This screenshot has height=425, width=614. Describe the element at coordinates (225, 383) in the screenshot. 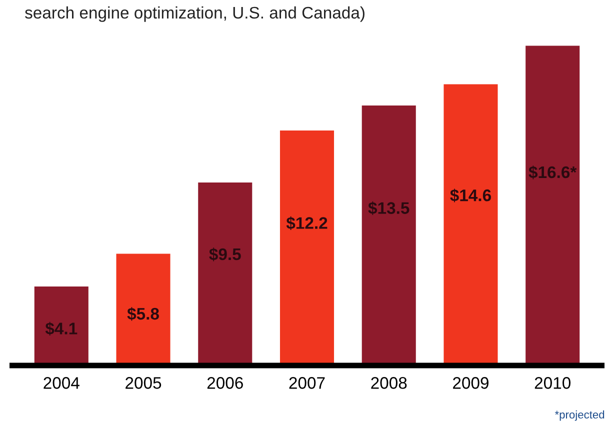

I see `x-tick-label: 2006` at that location.